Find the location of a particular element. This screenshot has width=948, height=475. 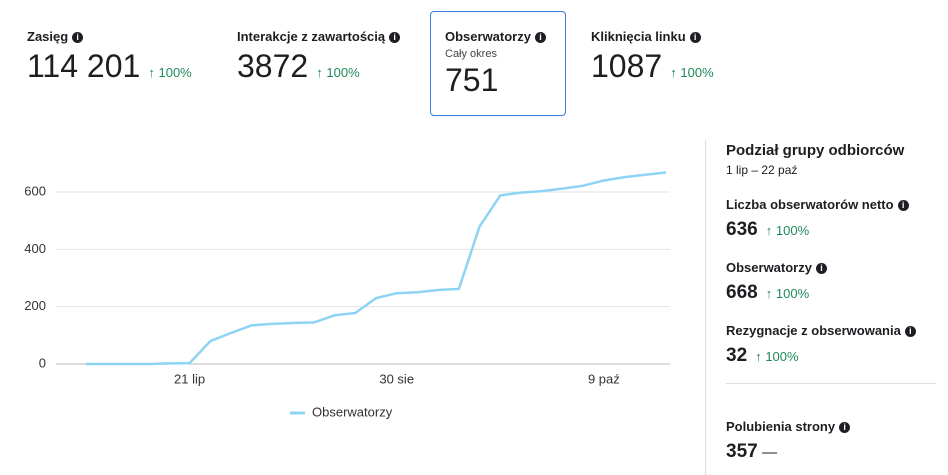

panel-label: Rezygnacje z obserwowania i is located at coordinates (821, 330).